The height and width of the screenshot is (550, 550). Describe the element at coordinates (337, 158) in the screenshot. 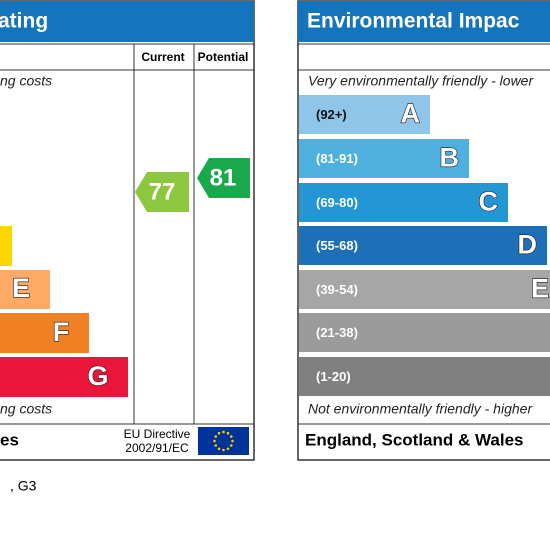

I see `band-range: (81-91)` at that location.